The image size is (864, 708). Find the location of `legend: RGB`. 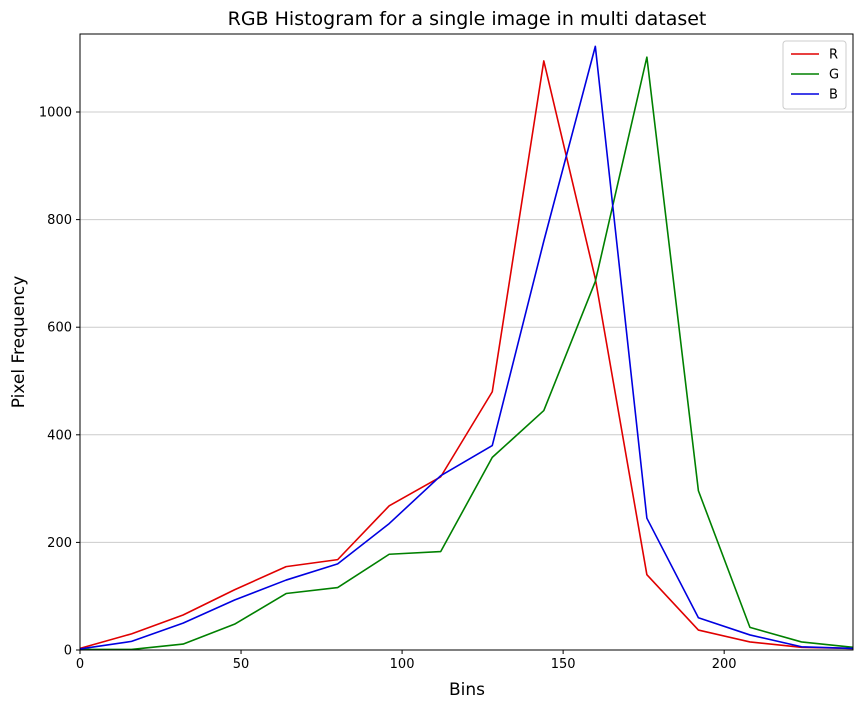

legend: RGB is located at coordinates (814, 75).